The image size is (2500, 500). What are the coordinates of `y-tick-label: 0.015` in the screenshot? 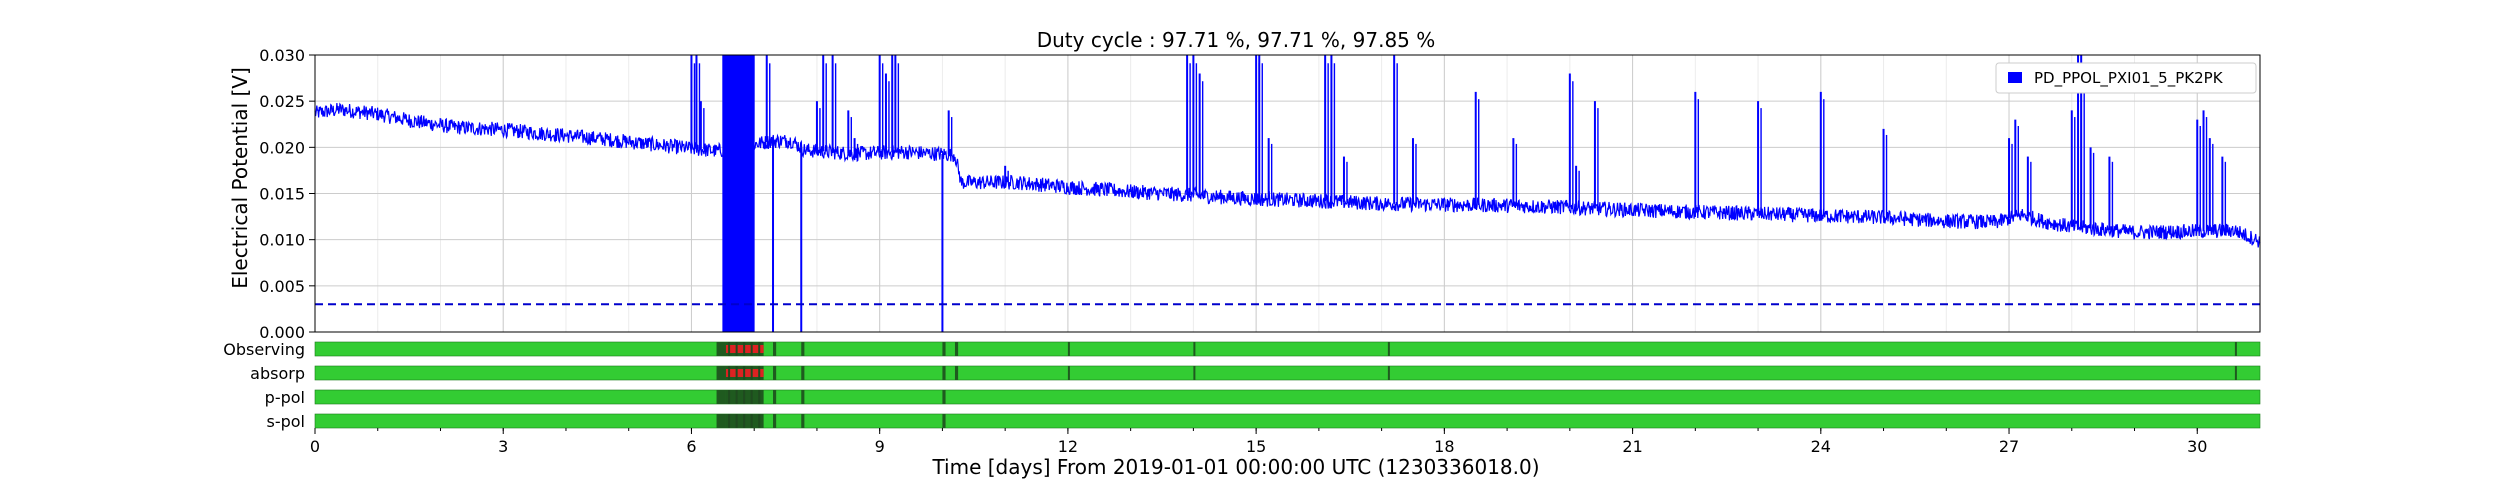 It's located at (282, 194).